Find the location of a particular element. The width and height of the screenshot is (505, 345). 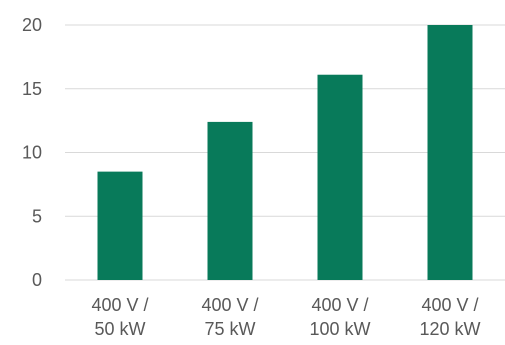

y-axis-ticks: 0 5 10 15 20 is located at coordinates (32, 152).